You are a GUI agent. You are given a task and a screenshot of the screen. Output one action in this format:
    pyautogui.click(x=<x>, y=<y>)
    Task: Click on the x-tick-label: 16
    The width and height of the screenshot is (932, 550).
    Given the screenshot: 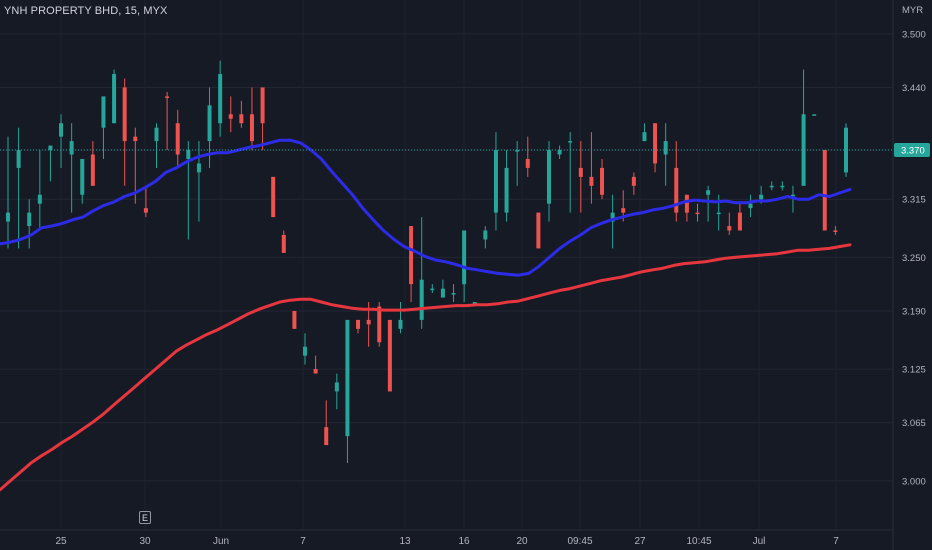 What is the action you would take?
    pyautogui.click(x=464, y=541)
    